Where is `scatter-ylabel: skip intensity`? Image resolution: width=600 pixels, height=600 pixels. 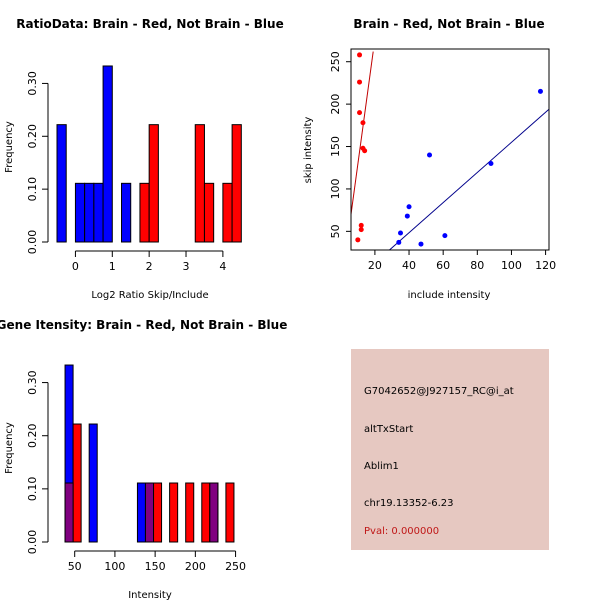
scatter-ylabel: skip intensity is located at coordinates (308, 150).